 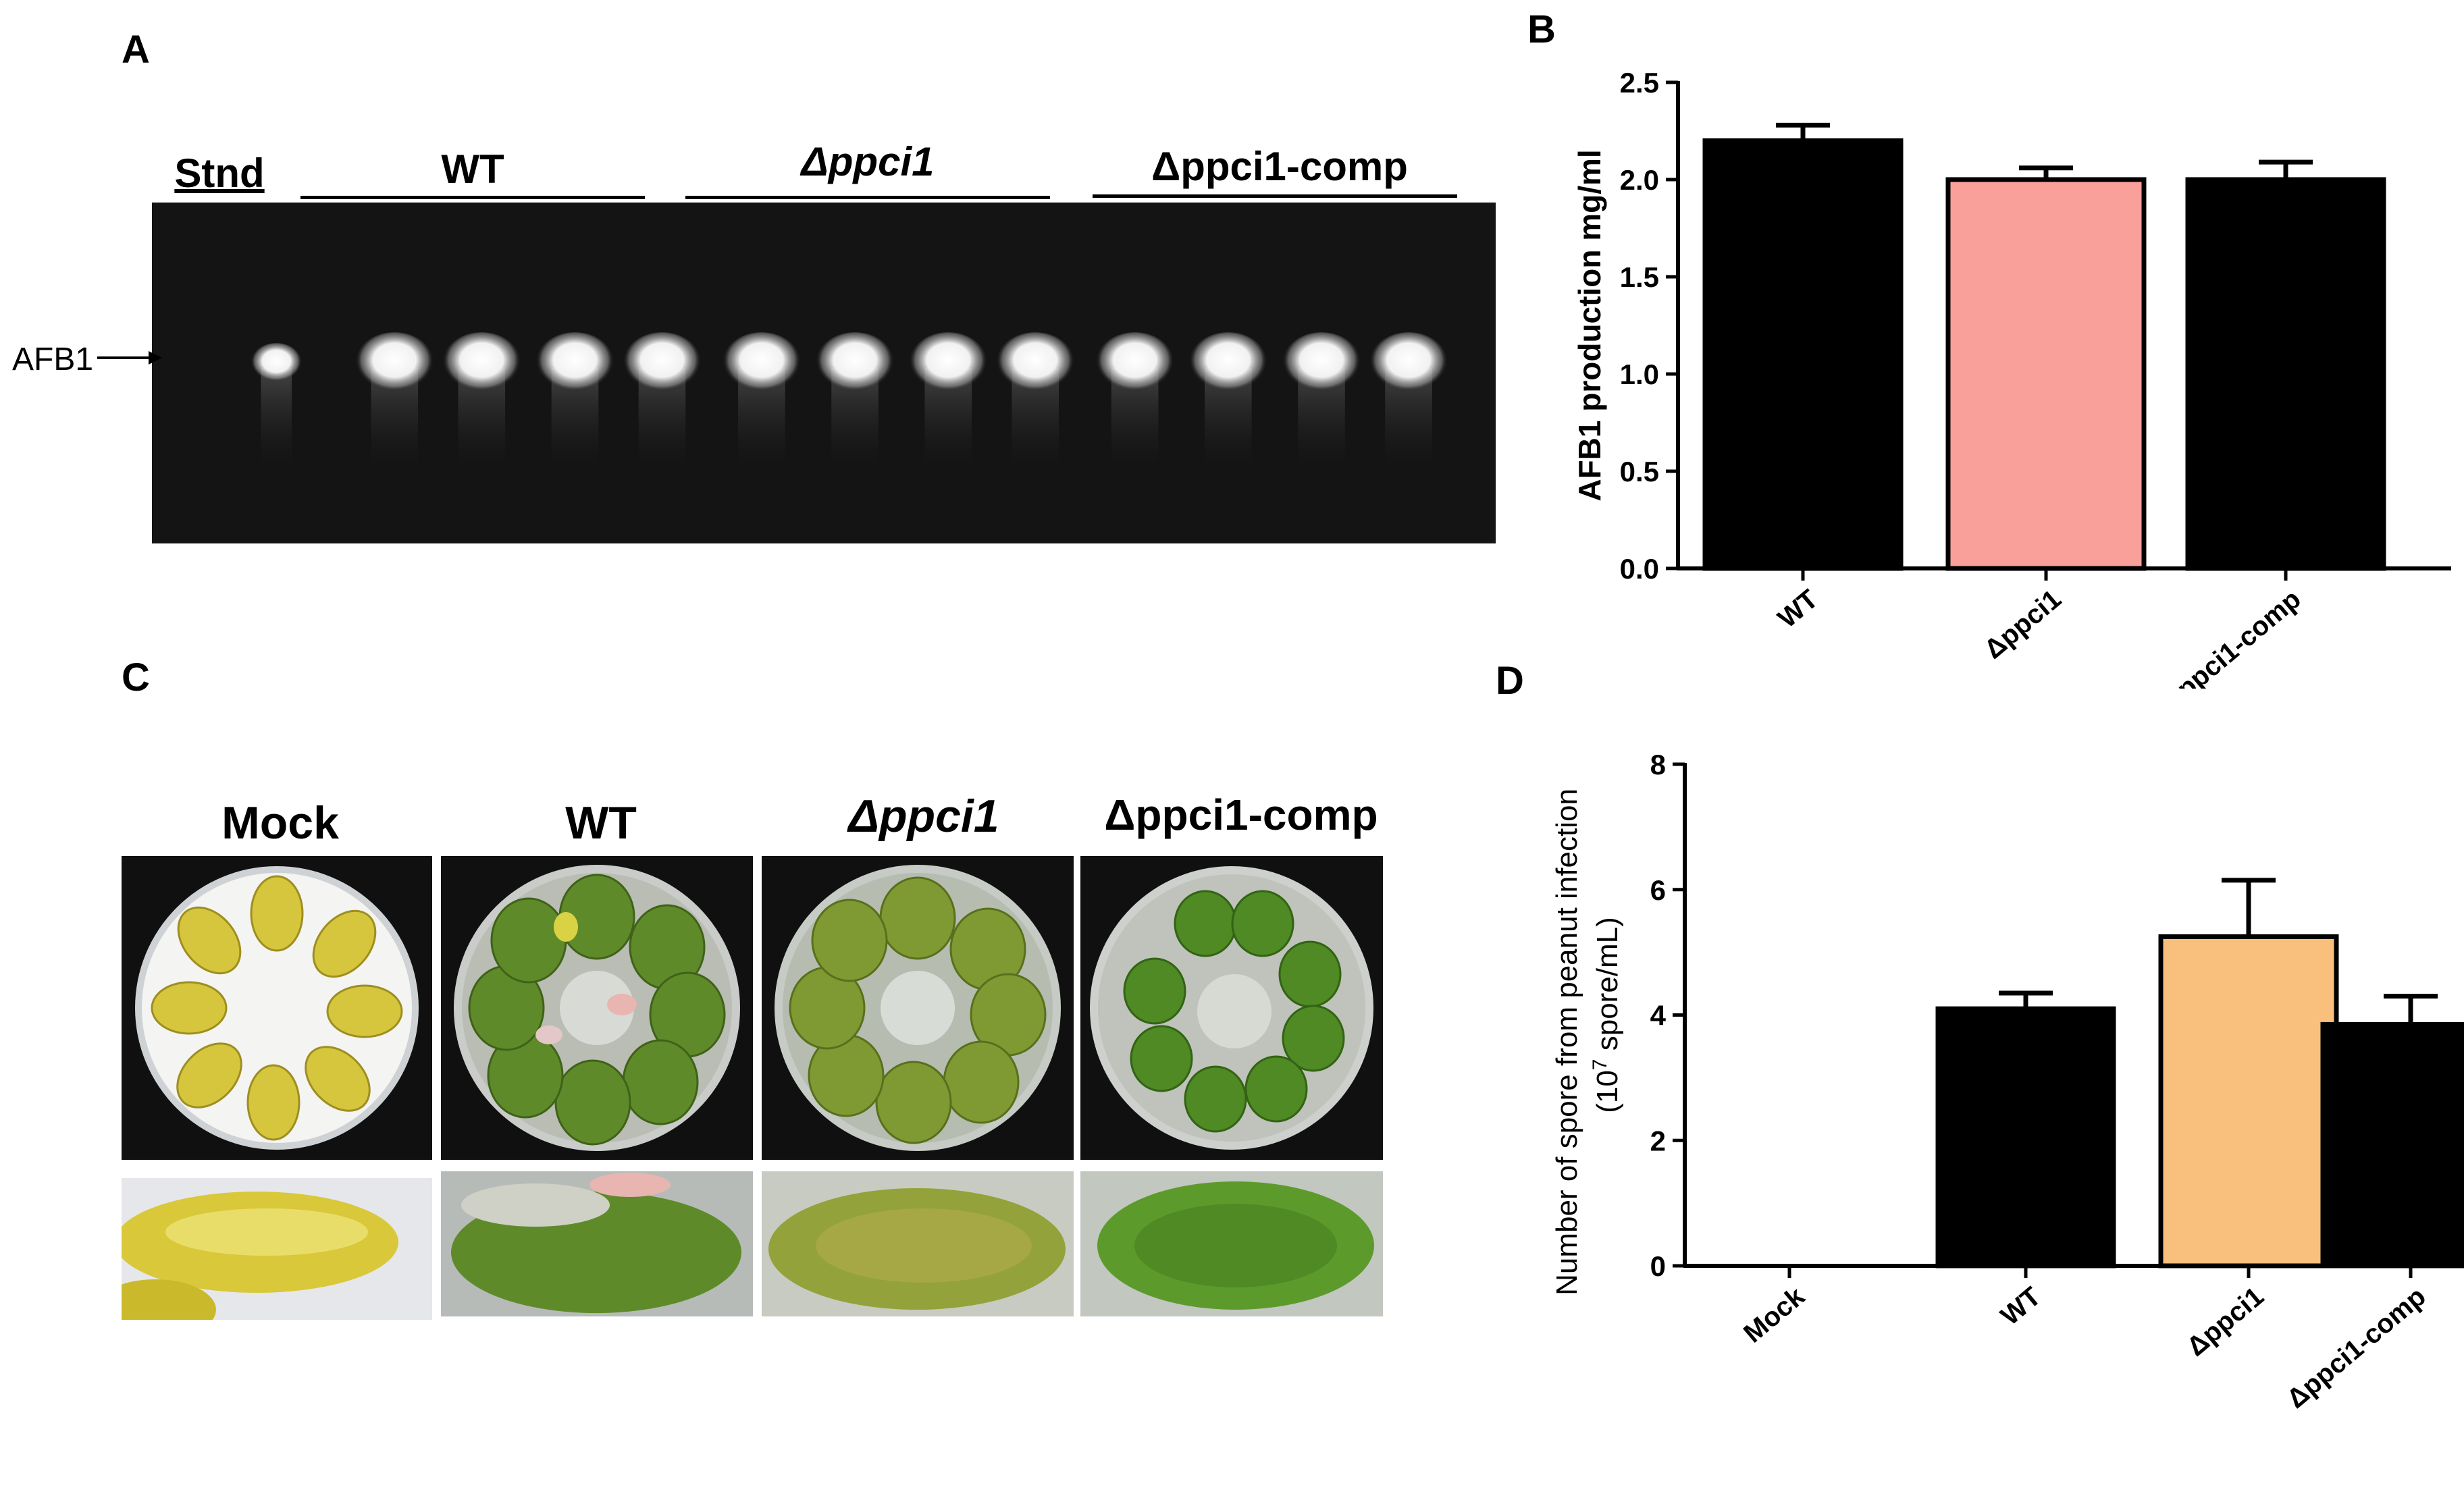 What do you see at coordinates (1566, 1042) in the screenshot?
I see `y-axis-label: Number of spore from peanut infection` at bounding box center [1566, 1042].